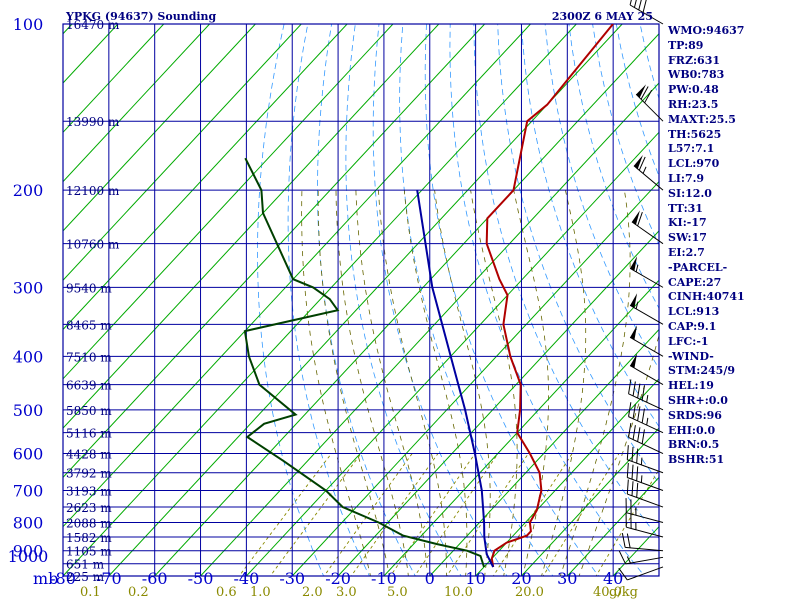 The height and width of the screenshot is (600, 800). Describe the element at coordinates (685, 208) in the screenshot. I see `stability-index-item: TT:31` at that location.